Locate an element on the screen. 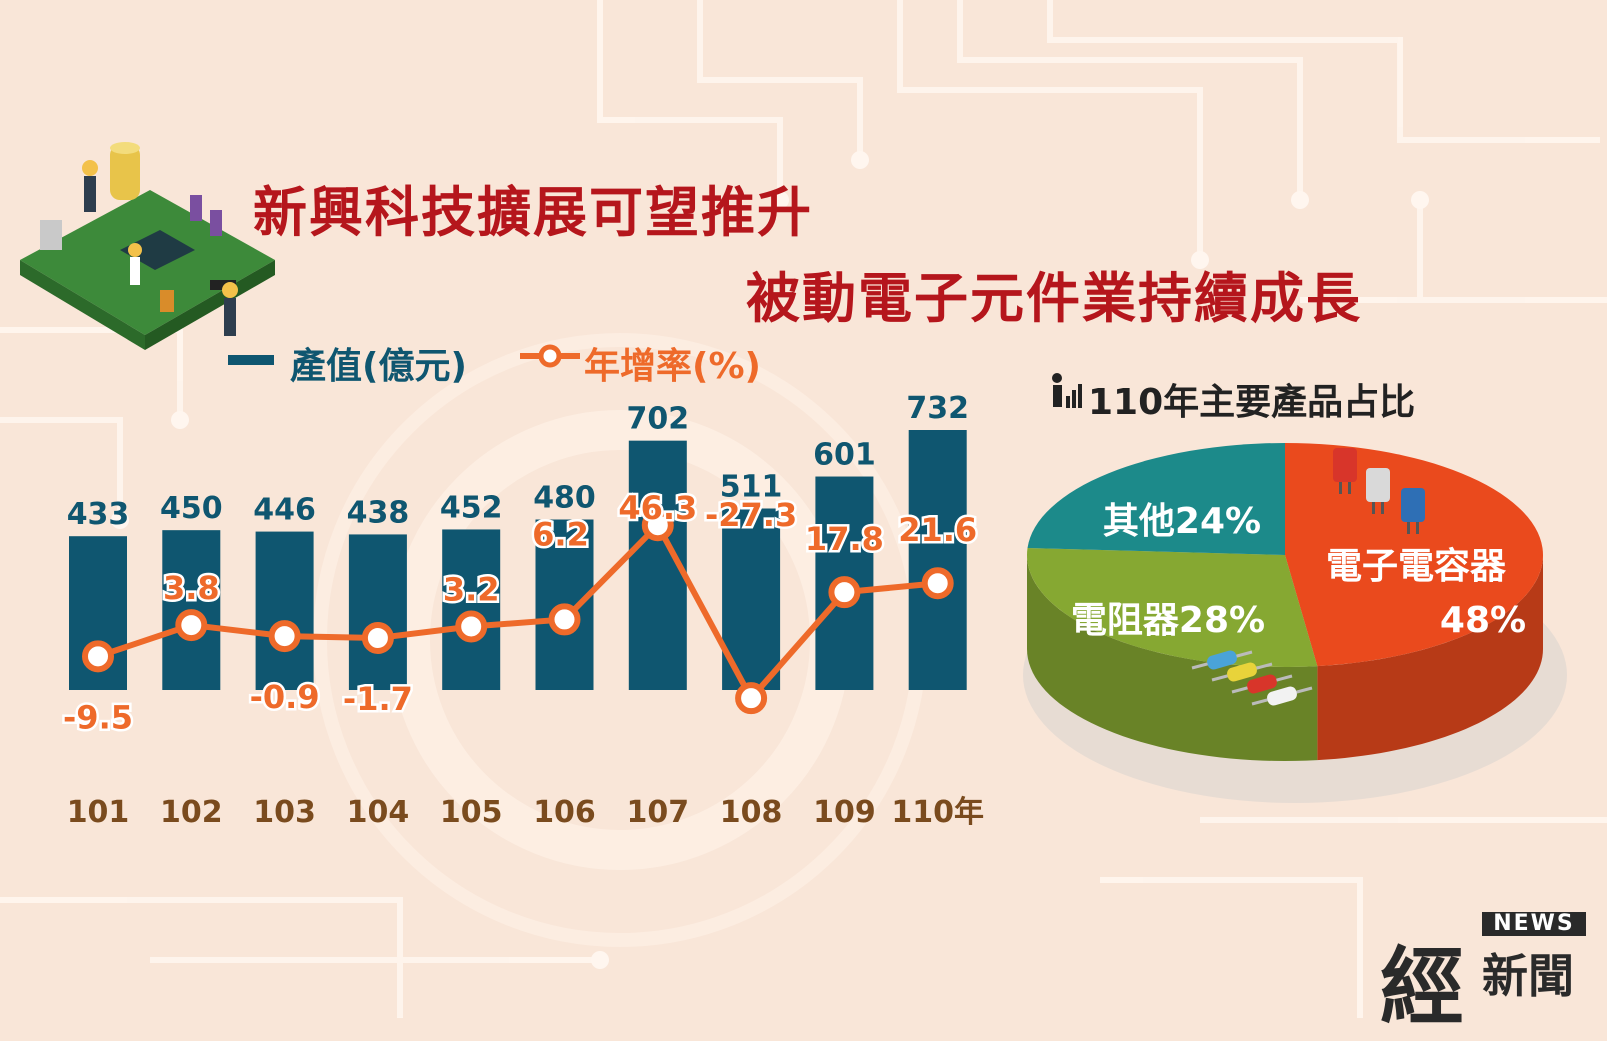 The height and width of the screenshot is (1041, 1607). pie-slice-電阻器 is located at coordinates (1172, 607).